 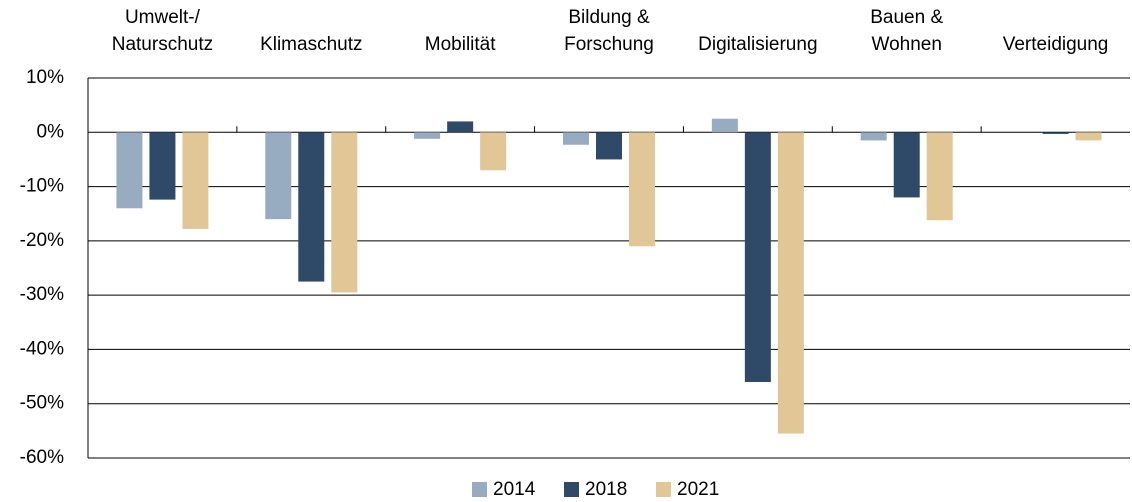 What do you see at coordinates (42, 348) in the screenshot?
I see `y-tick-label: -40%` at bounding box center [42, 348].